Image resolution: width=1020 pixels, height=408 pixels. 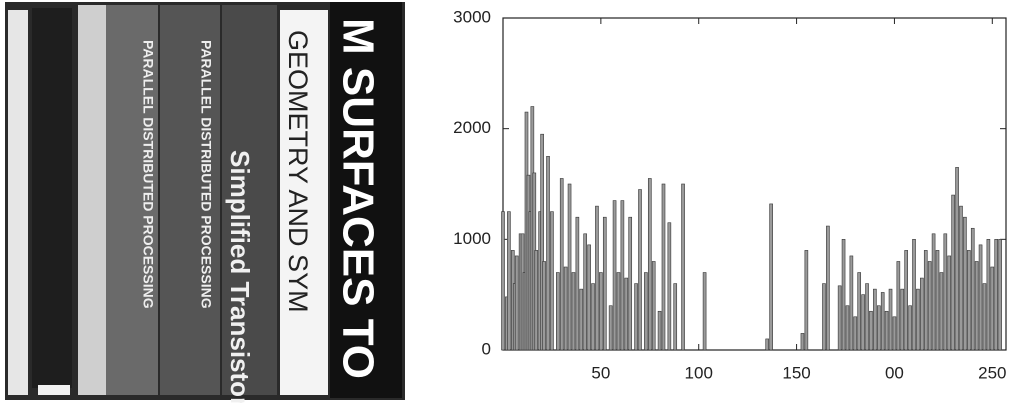 What do you see at coordinates (472, 238) in the screenshot?
I see `y-tick-label: 1000` at bounding box center [472, 238].